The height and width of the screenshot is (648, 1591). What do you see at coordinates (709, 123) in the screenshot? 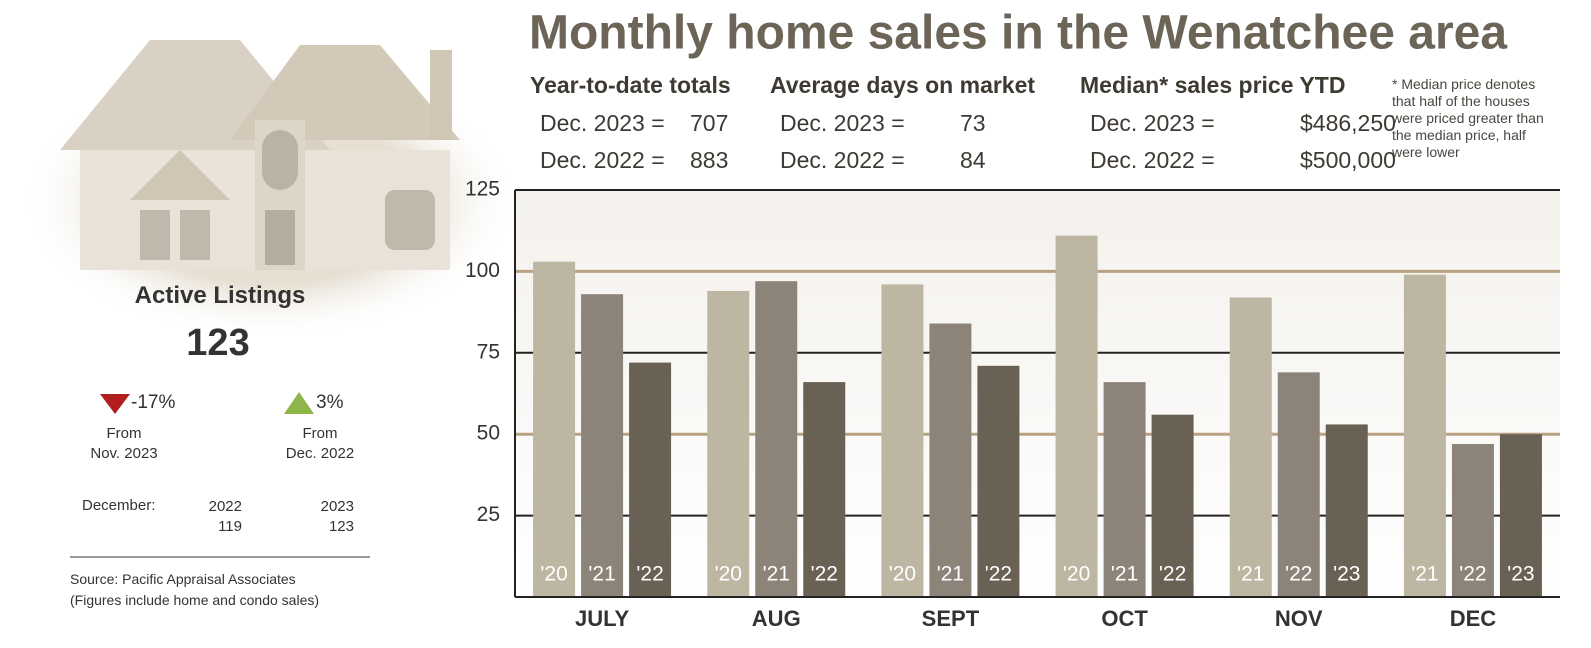
I see `stat-value: 707` at bounding box center [709, 123].